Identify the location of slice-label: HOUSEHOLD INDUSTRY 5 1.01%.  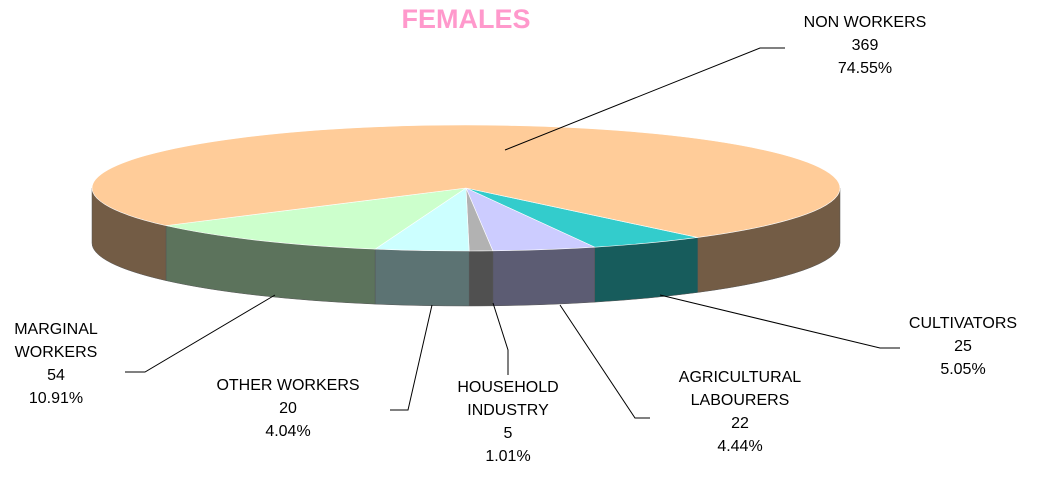
(508, 422).